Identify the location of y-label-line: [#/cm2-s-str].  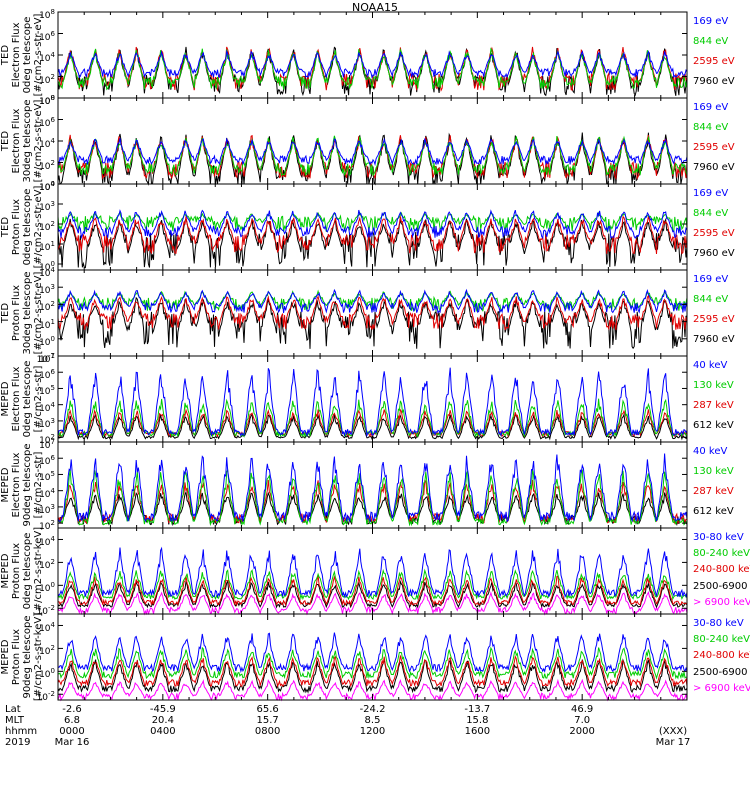
(38, 485).